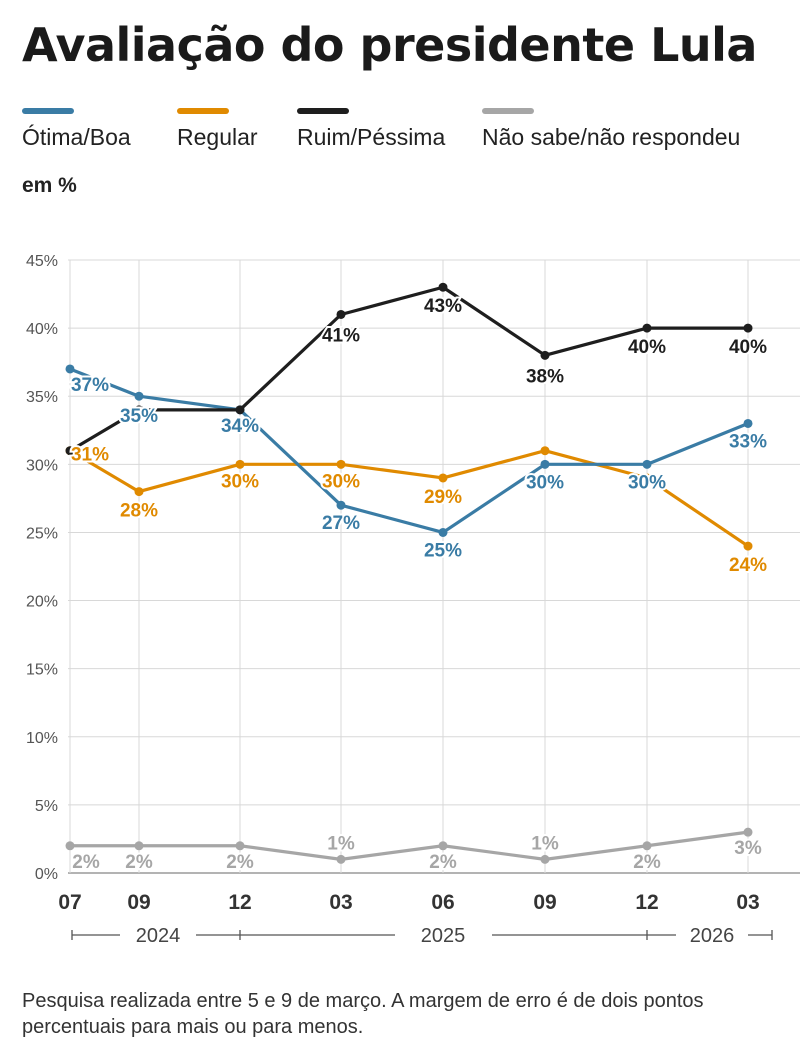  I want to click on y-tick-label: 0%, so click(46, 874).